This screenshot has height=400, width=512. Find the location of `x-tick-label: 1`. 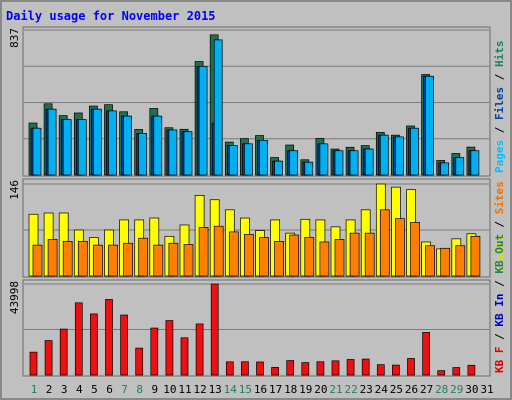

x-tick-label: 1 is located at coordinates (34, 389).